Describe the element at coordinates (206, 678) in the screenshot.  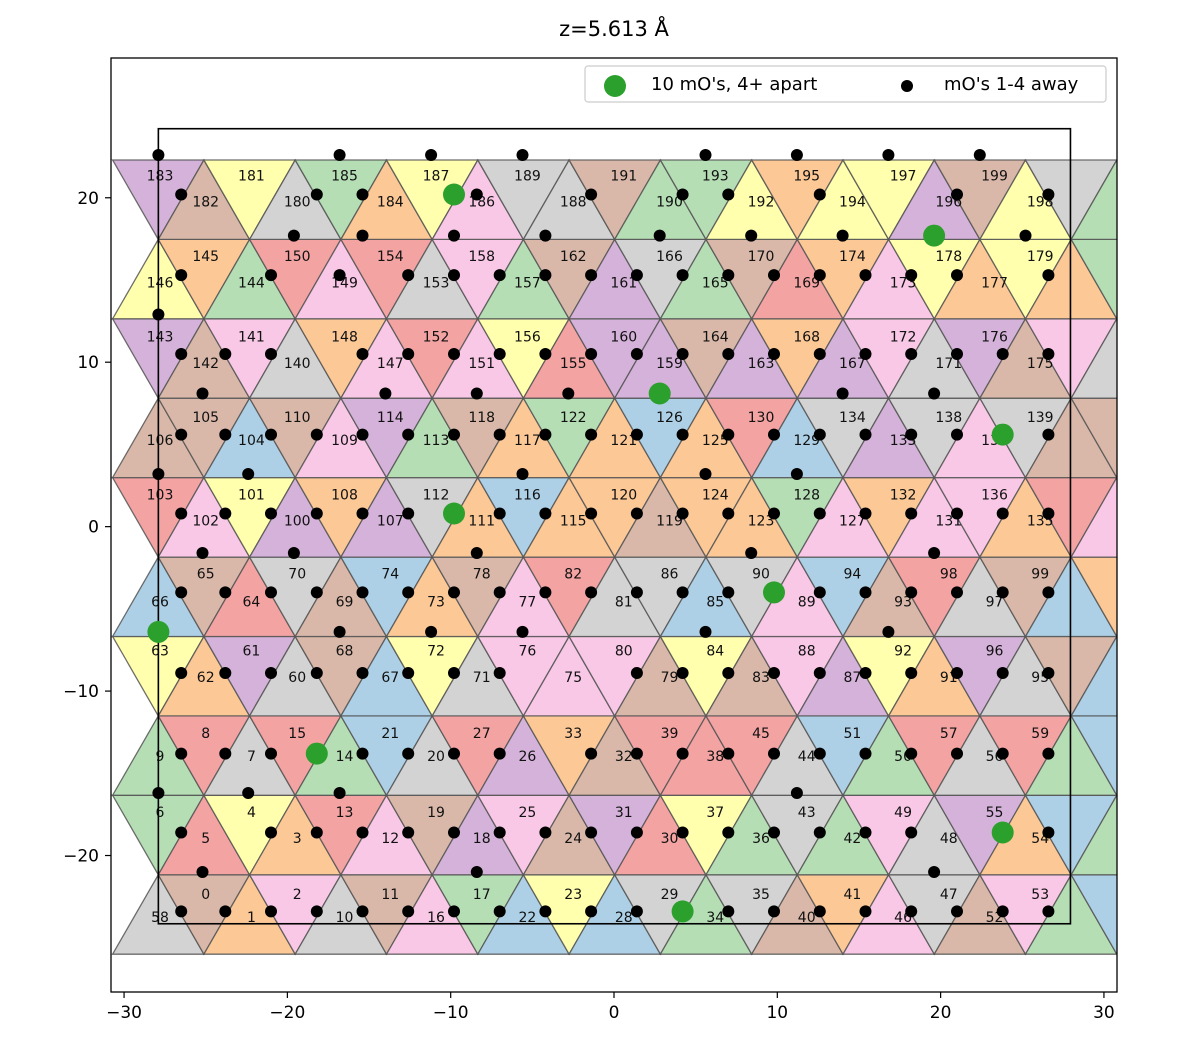
I see `triangle-label: 62` at that location.